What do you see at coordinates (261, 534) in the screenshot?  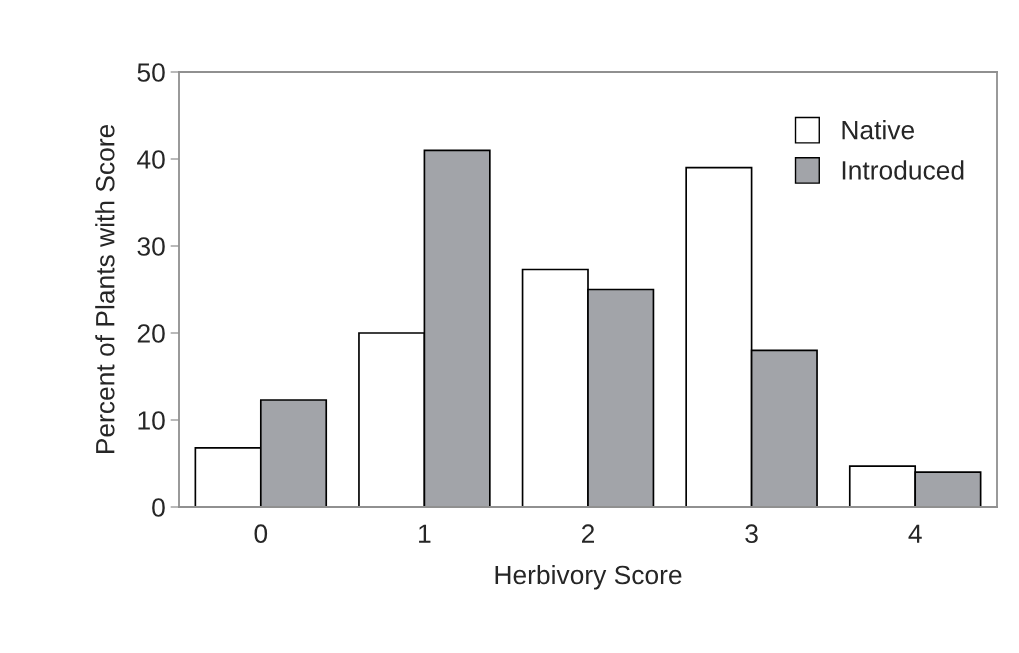 I see `x-tick-label: 0` at bounding box center [261, 534].